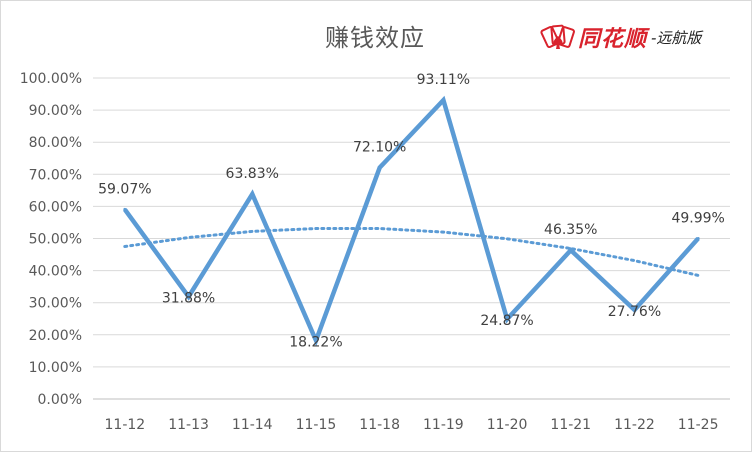  What do you see at coordinates (55, 368) in the screenshot?
I see `y-tick-label: 10.00%` at bounding box center [55, 368].